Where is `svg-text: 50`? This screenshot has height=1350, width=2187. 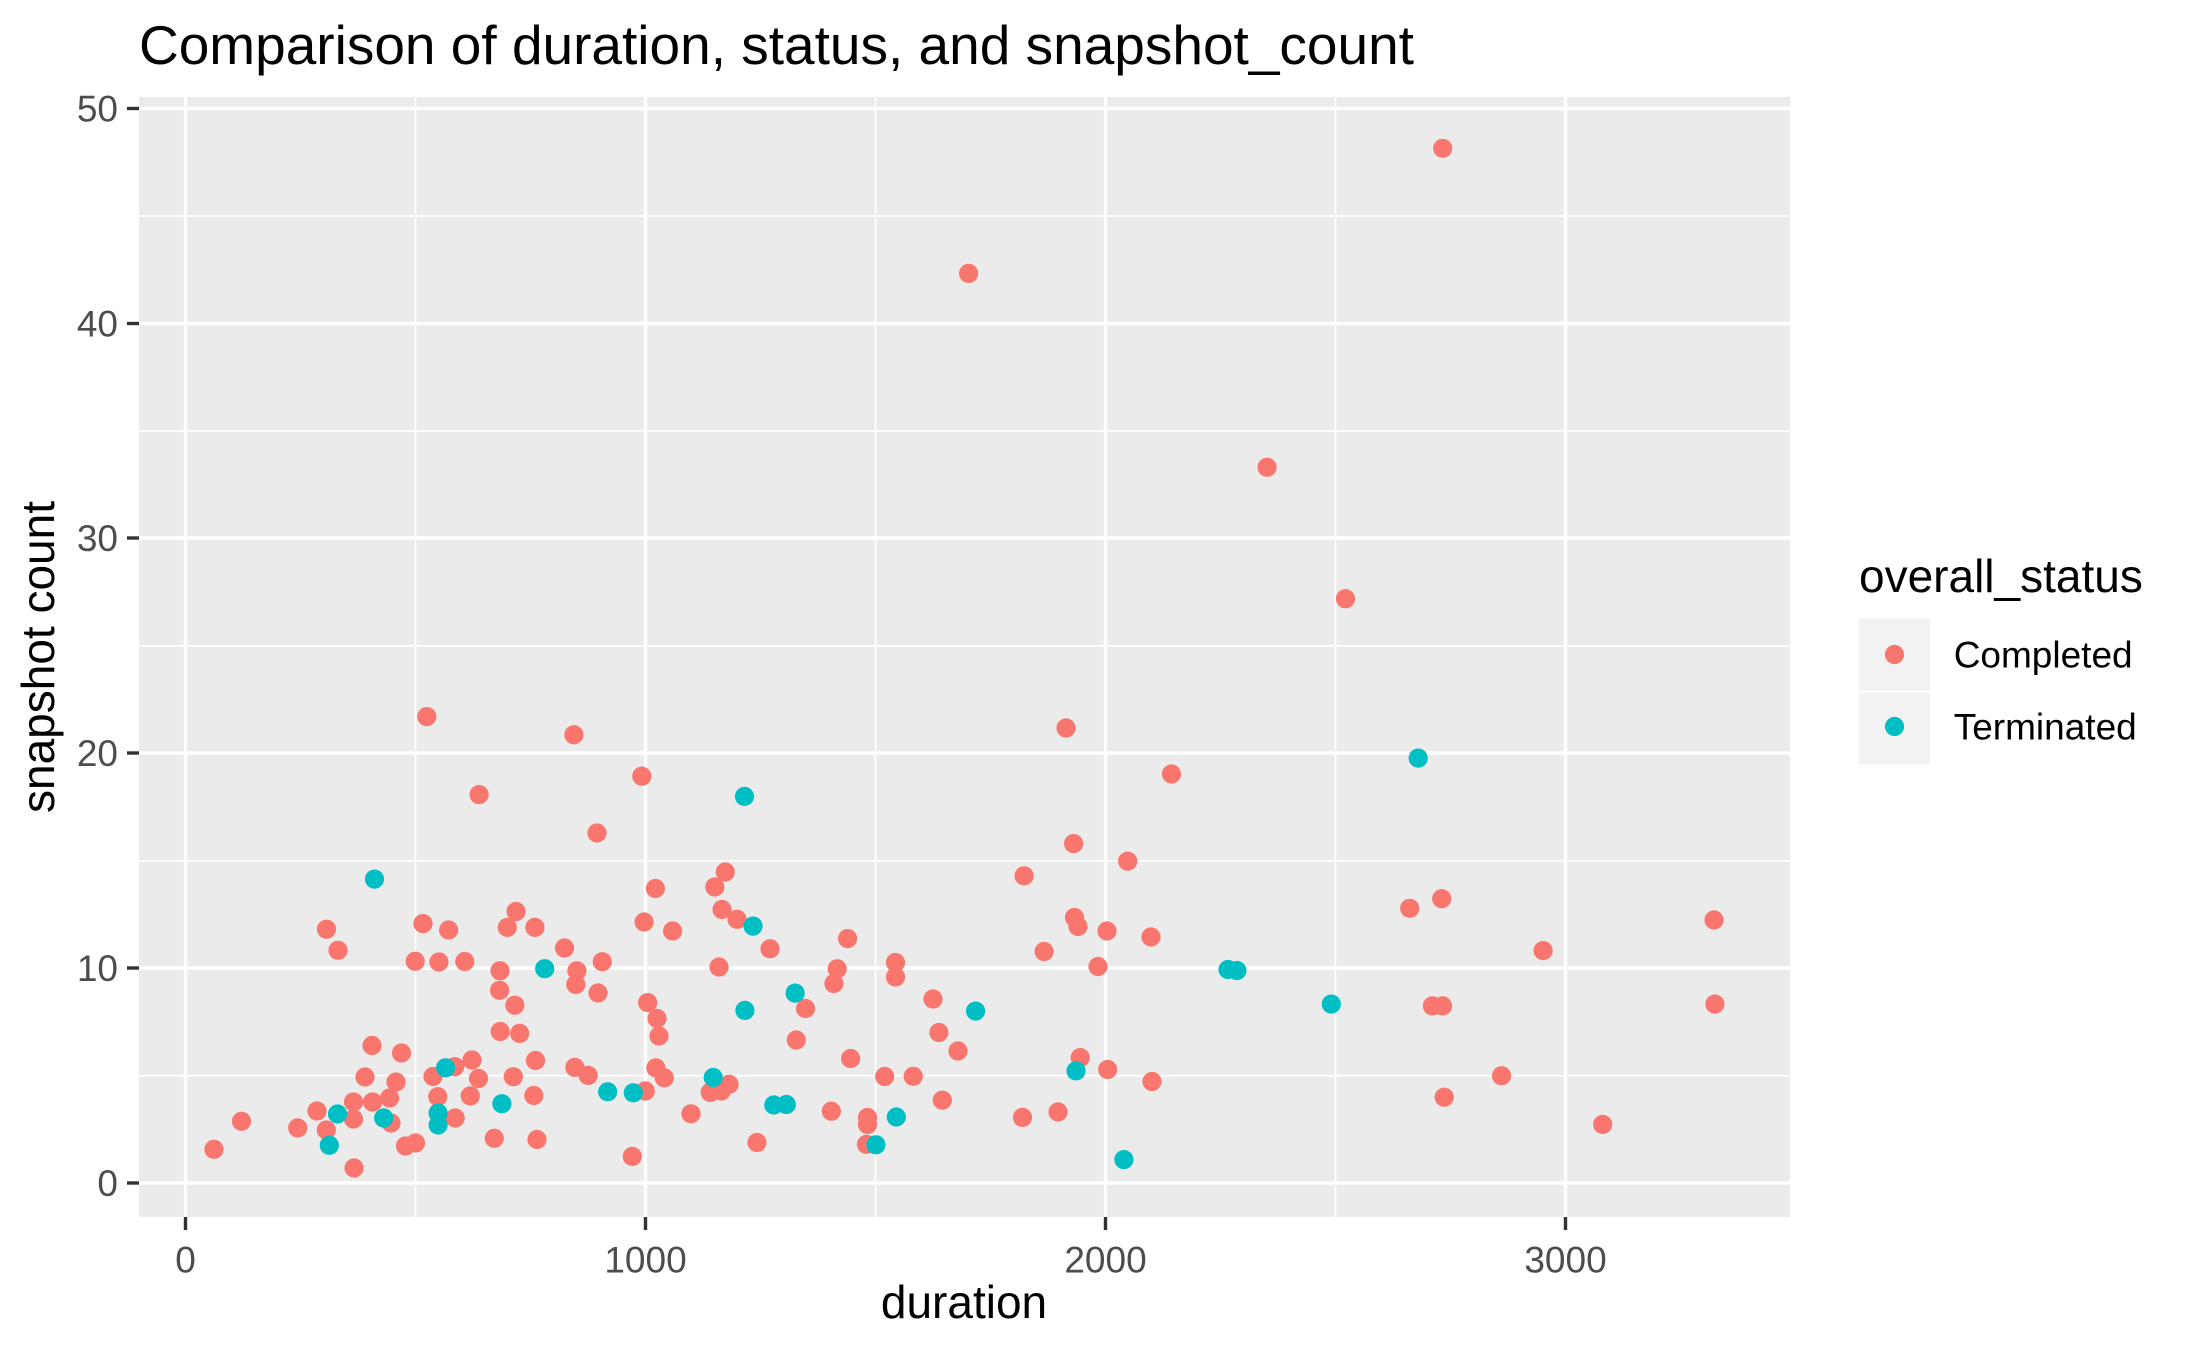
svg-text: 50 is located at coordinates (97, 109).